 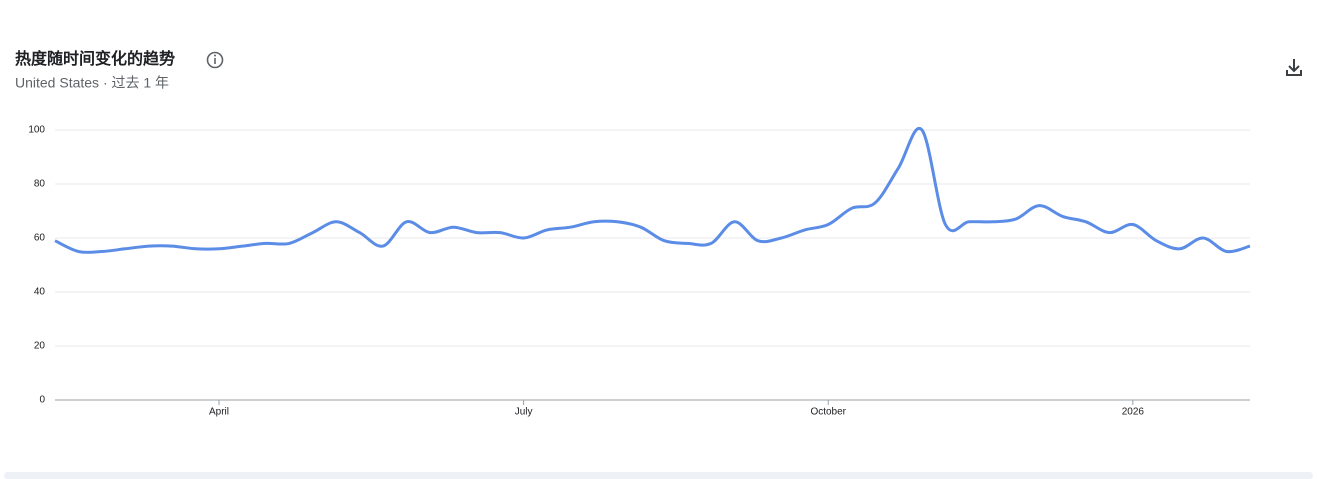 I want to click on chart-title: 热度随时间变化的趋势, so click(x=95, y=58).